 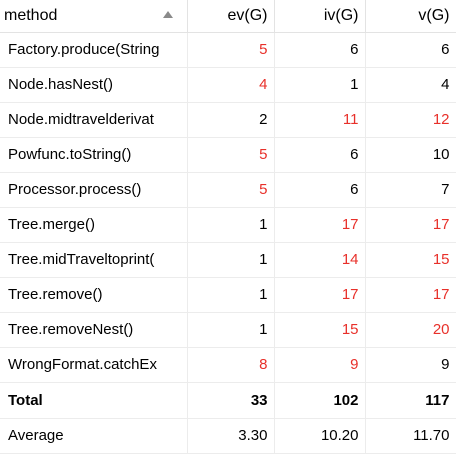 I want to click on table-row: Node.hasNest() 4 1 4, so click(x=228, y=85).